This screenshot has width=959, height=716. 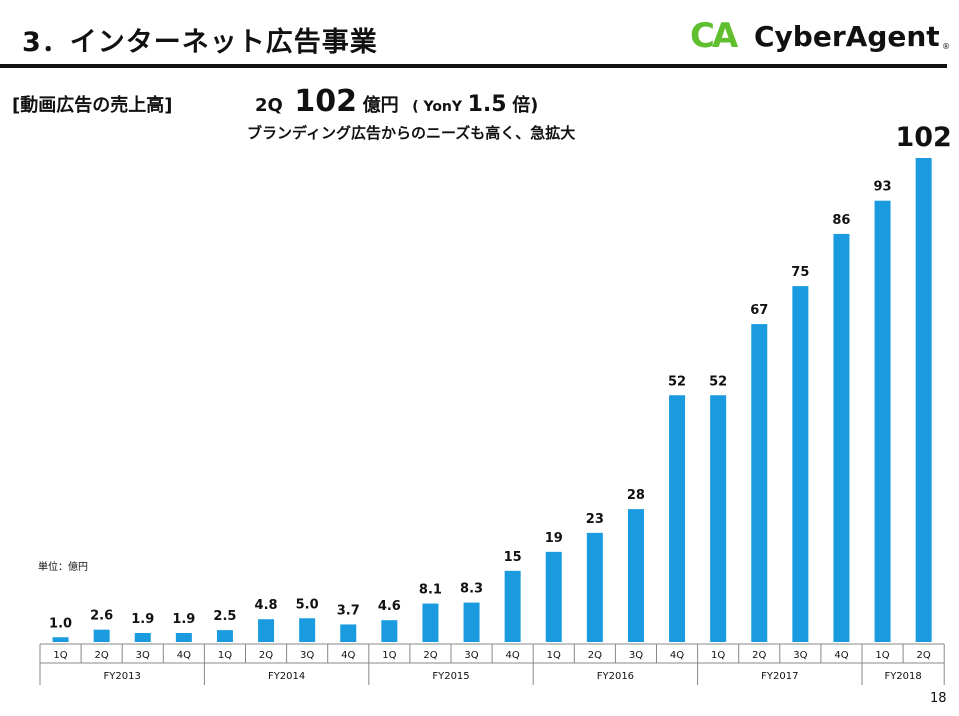 What do you see at coordinates (348, 610) in the screenshot?
I see `data-label: 3.7` at bounding box center [348, 610].